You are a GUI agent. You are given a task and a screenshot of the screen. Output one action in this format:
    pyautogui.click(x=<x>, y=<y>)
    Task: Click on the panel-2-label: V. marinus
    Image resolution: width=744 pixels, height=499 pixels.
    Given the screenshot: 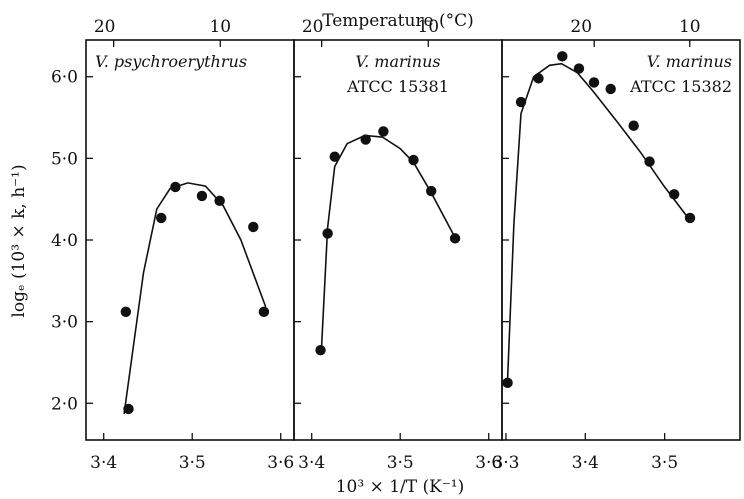 What is the action you would take?
    pyautogui.click(x=397, y=61)
    